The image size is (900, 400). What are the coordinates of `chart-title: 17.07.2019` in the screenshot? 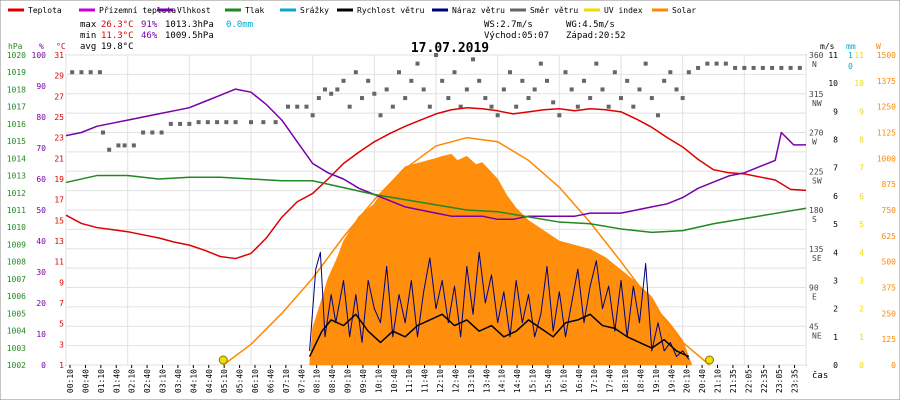 It's located at (450, 48).